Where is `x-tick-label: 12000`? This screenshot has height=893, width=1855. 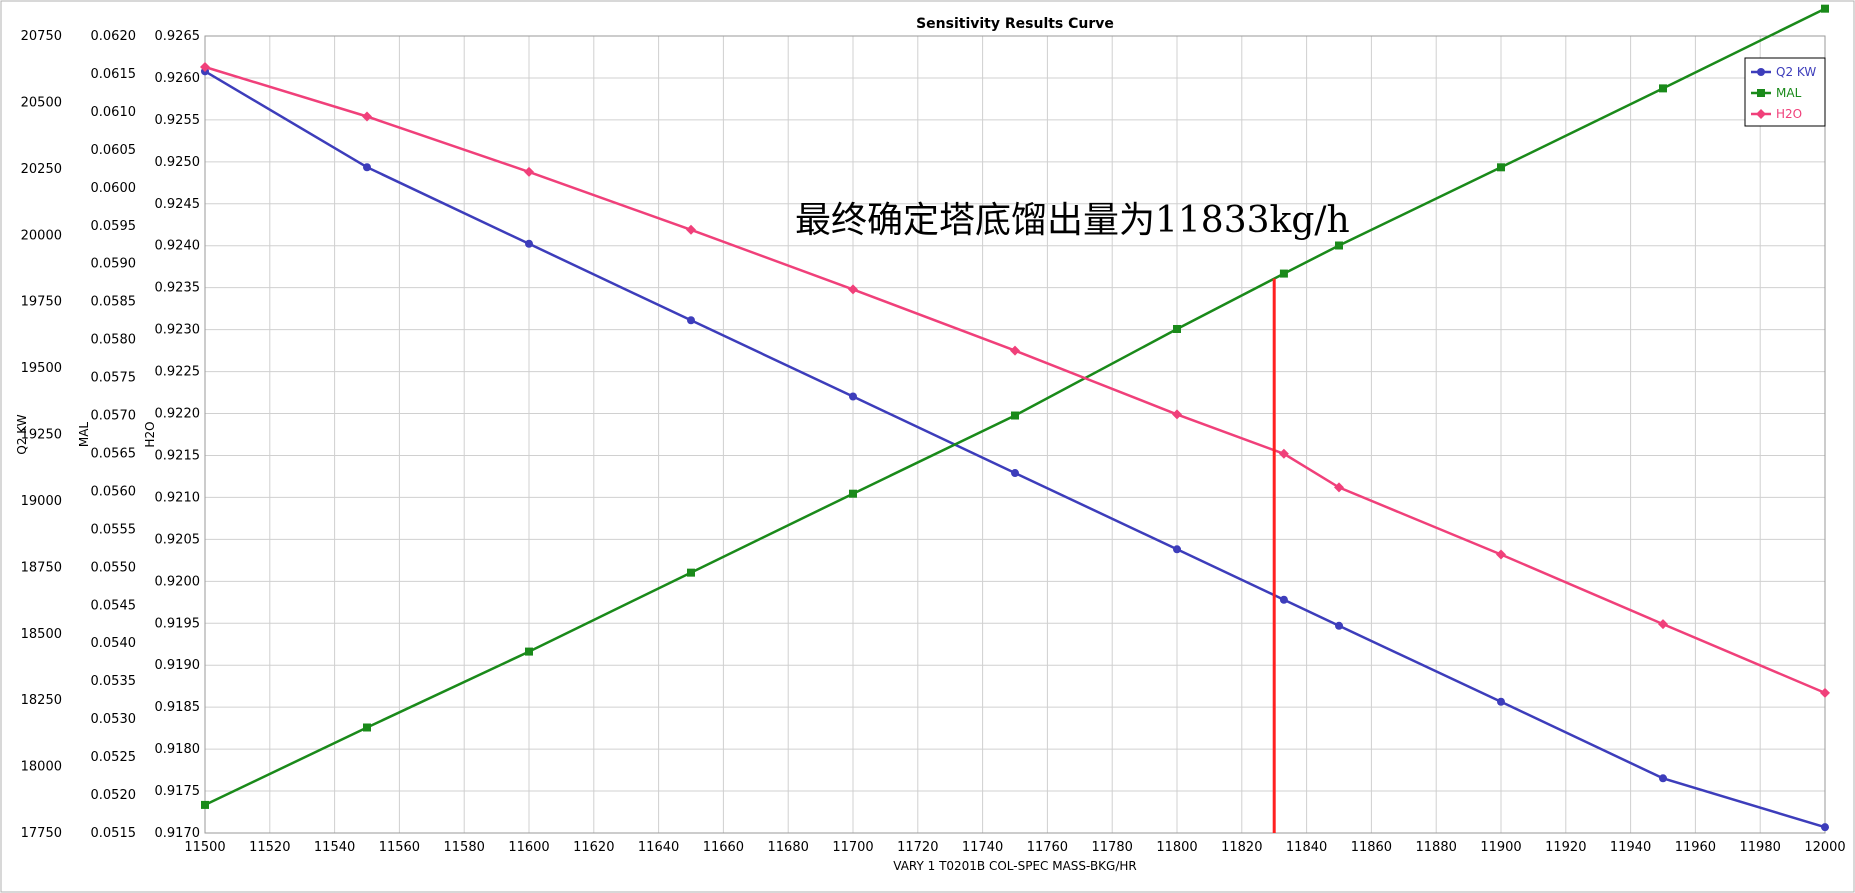 x-tick-label: 12000 is located at coordinates (1824, 847).